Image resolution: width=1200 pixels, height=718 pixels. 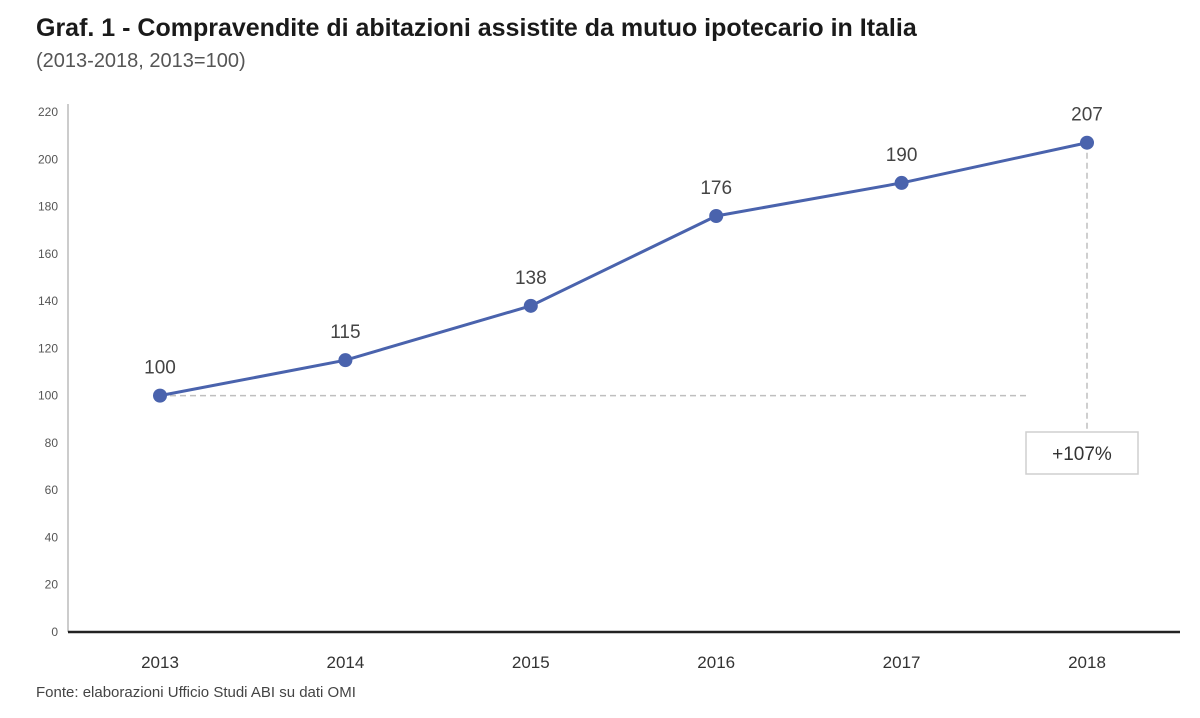 What do you see at coordinates (52, 537) in the screenshot?
I see `y-tick-label: 40` at bounding box center [52, 537].